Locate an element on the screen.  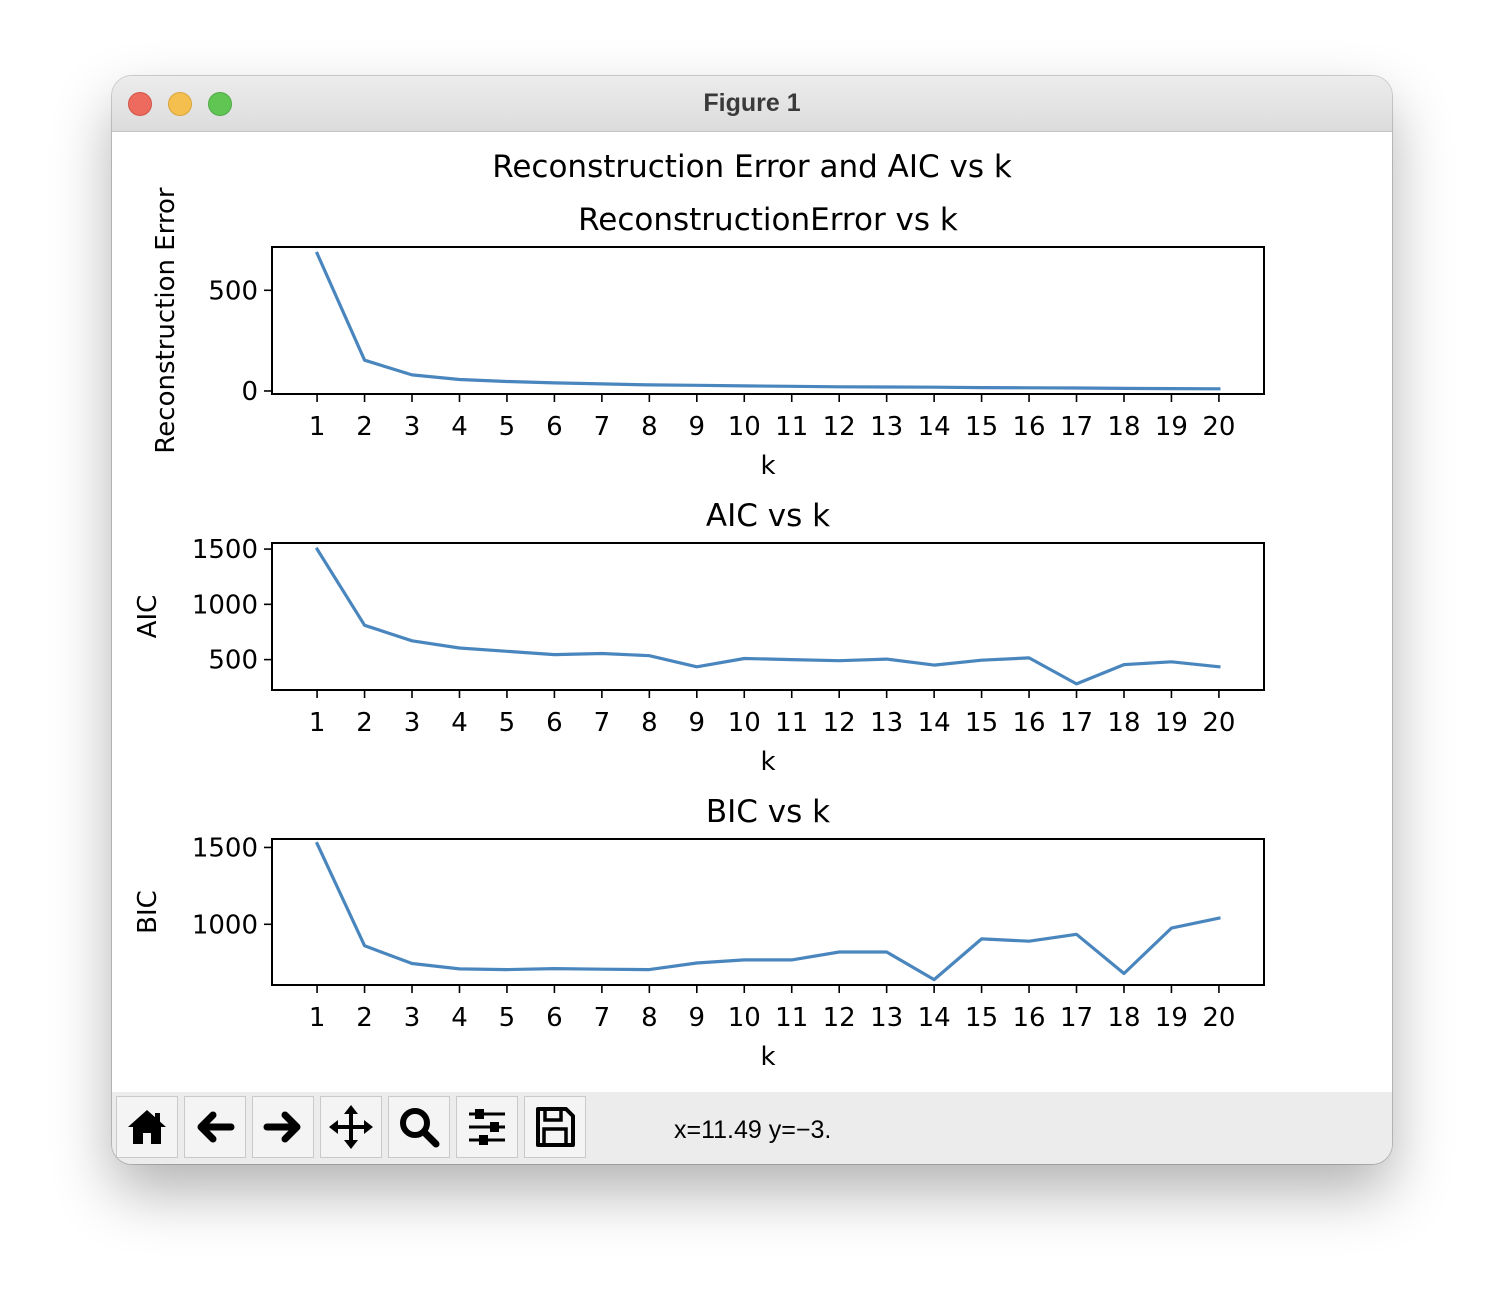
pan-button is located at coordinates (351, 1127).